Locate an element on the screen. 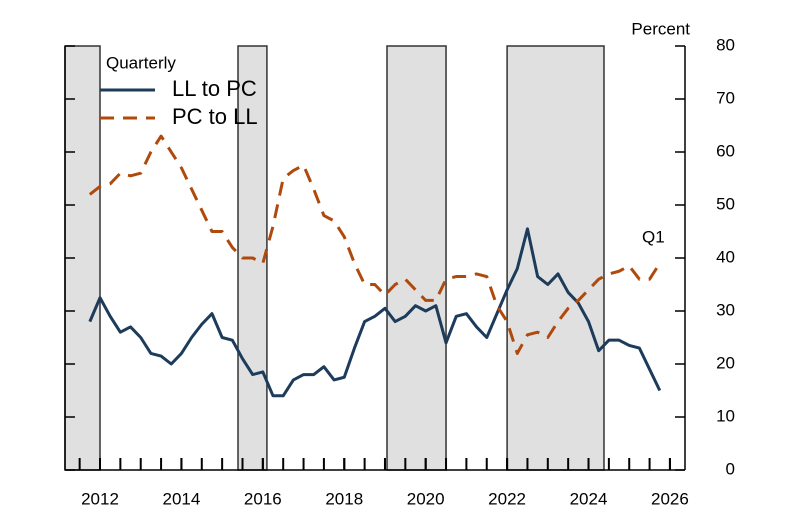 The width and height of the screenshot is (795, 524). y-tick-label: 60 is located at coordinates (725, 150).